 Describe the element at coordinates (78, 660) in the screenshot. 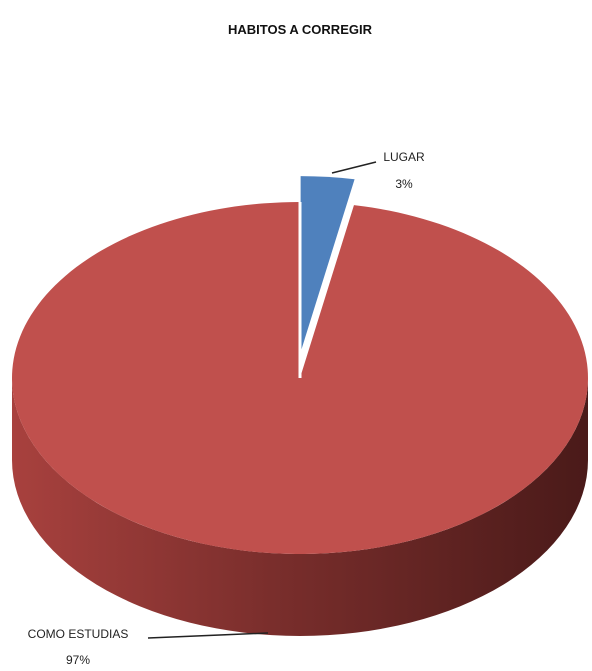

I see `slice-value-como-estudias: 97%` at that location.